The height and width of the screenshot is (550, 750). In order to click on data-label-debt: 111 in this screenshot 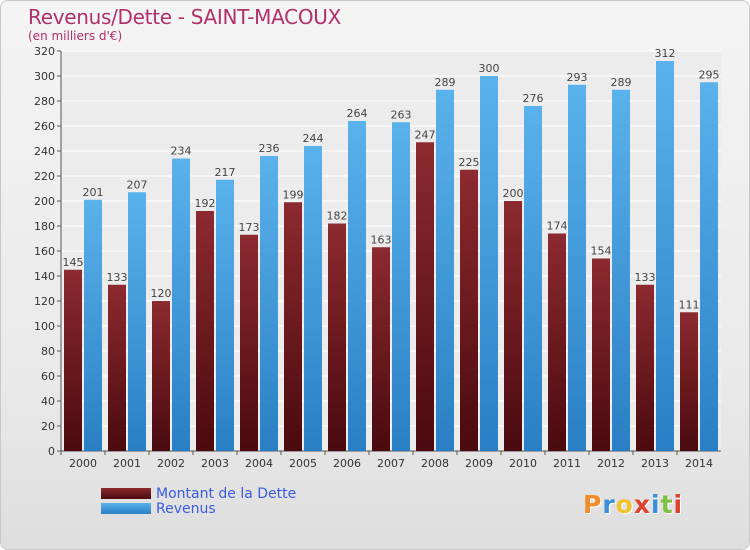, I will do `click(689, 304)`.